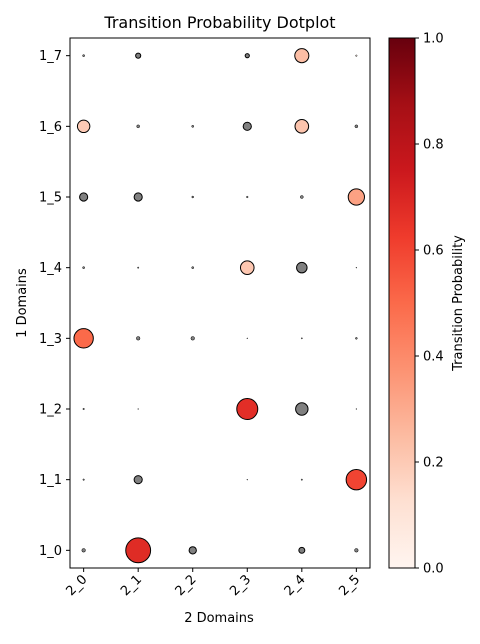 Image resolution: width=480 pixels, height=644 pixels. What do you see at coordinates (50, 339) in the screenshot?
I see `y-tick-label: 1_3` at bounding box center [50, 339].